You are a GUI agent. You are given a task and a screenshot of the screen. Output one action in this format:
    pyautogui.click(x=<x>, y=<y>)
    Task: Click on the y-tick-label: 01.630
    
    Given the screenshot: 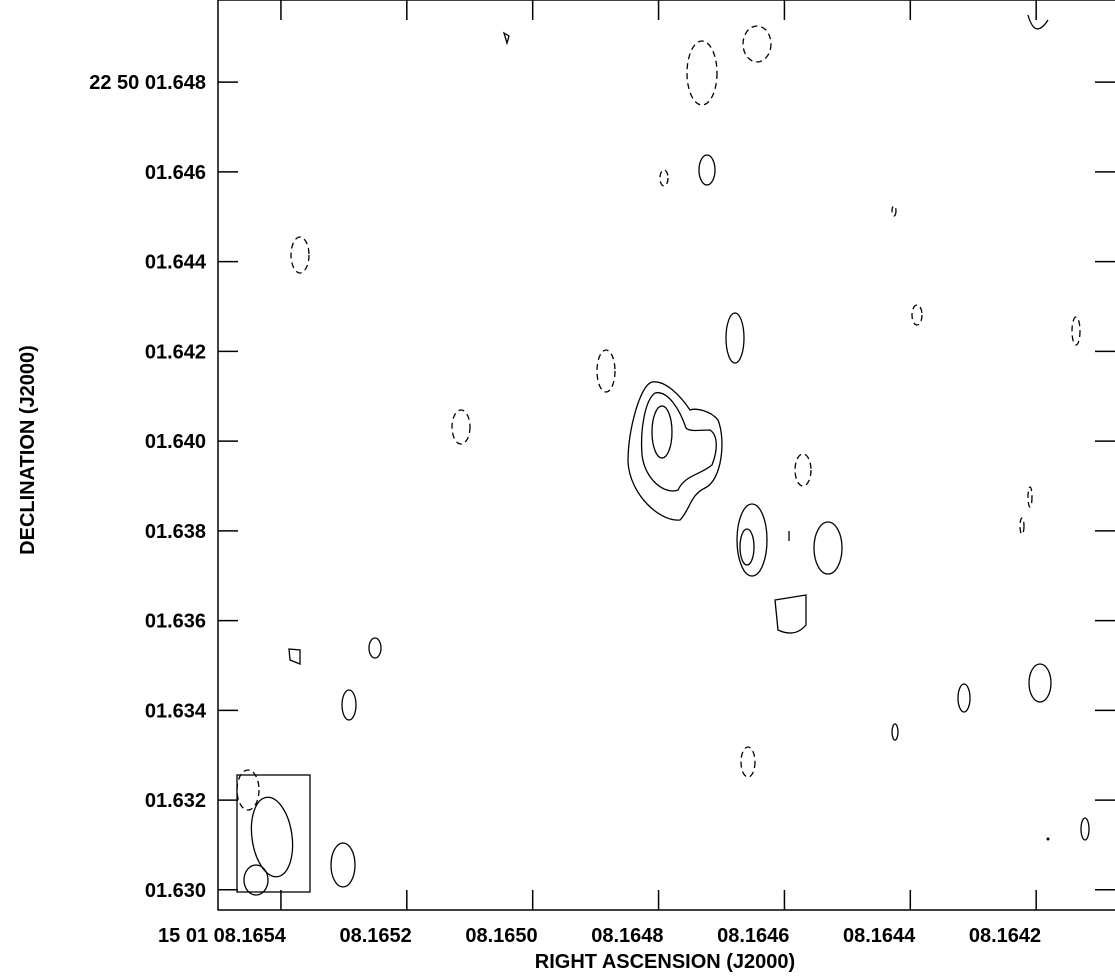 What is the action you would take?
    pyautogui.click(x=175, y=891)
    